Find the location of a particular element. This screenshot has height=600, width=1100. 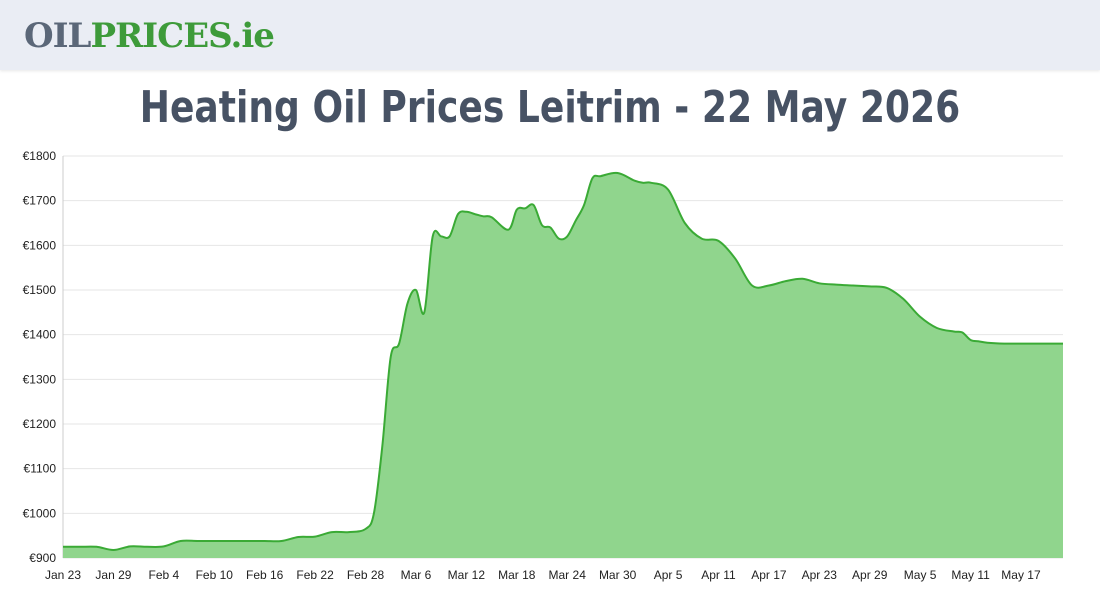

y-tick-label: €1800 is located at coordinates (40, 156).